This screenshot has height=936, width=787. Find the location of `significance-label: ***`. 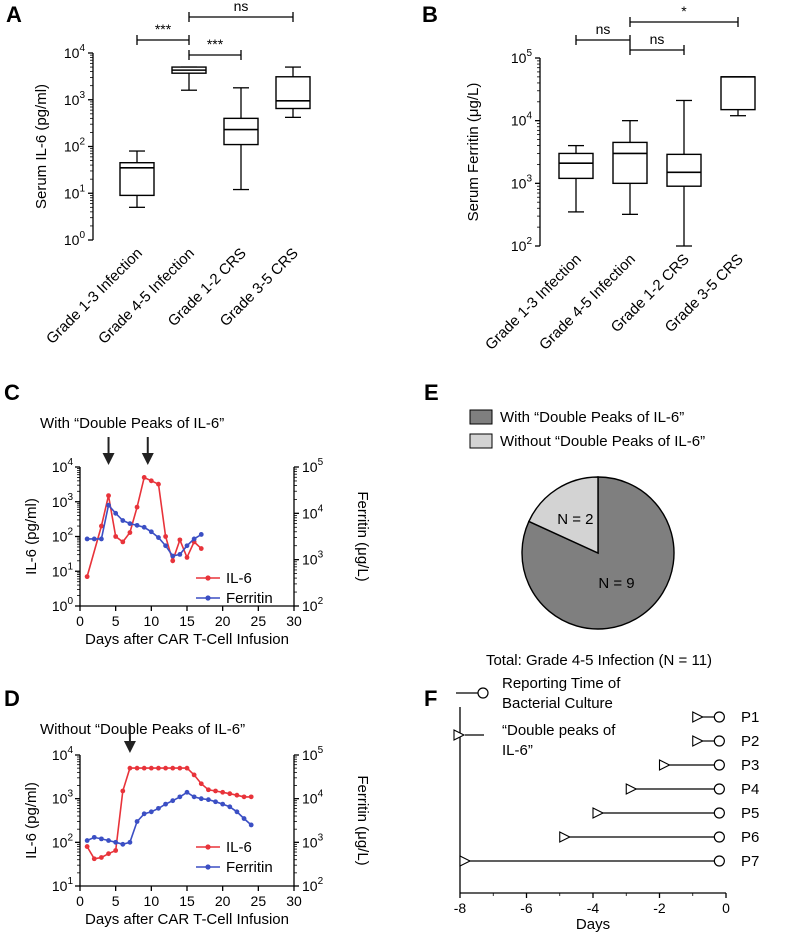

significance-label: *** is located at coordinates (215, 44).